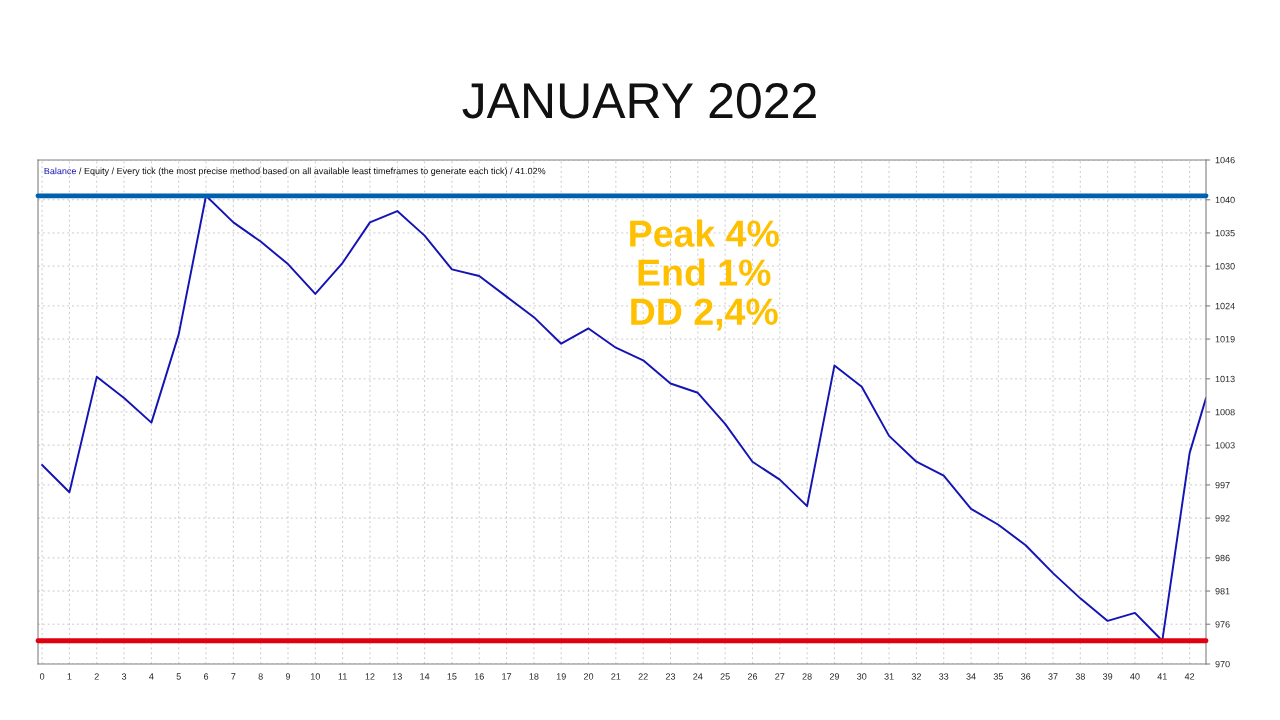  What do you see at coordinates (704, 275) in the screenshot?
I see `annotation: Peak 4% End 1% DD 2,4%` at bounding box center [704, 275].